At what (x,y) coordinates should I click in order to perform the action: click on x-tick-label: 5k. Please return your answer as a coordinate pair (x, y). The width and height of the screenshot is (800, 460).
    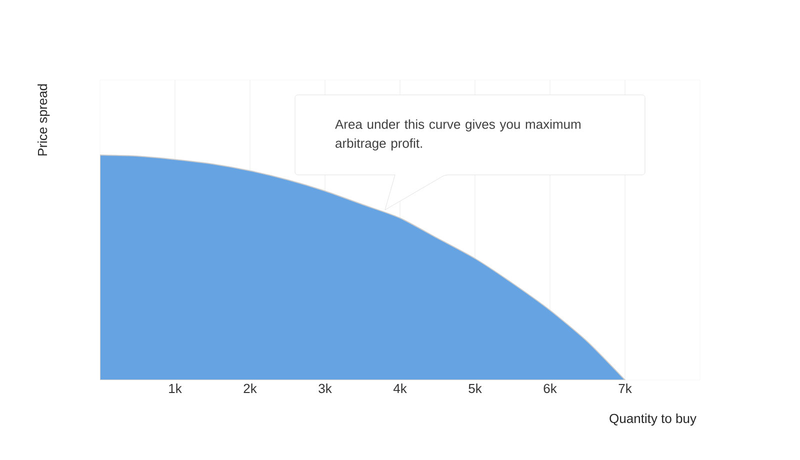
    Looking at the image, I should click on (475, 389).